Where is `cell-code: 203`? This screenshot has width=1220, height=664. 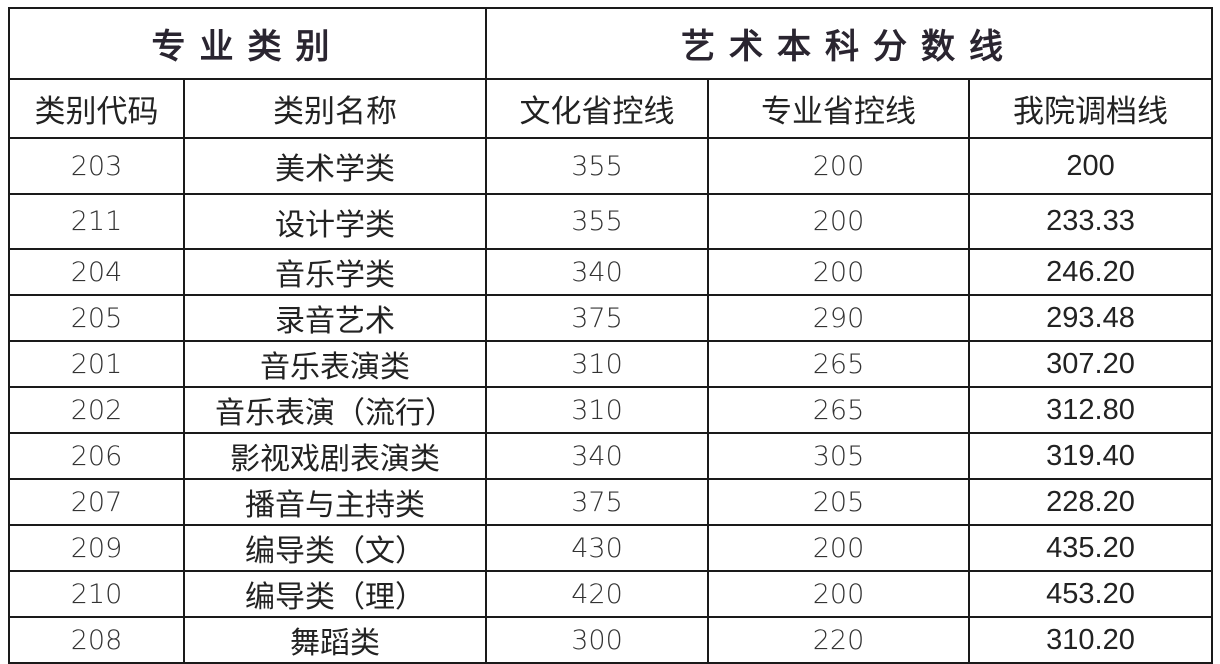 cell-code: 203 is located at coordinates (96, 166).